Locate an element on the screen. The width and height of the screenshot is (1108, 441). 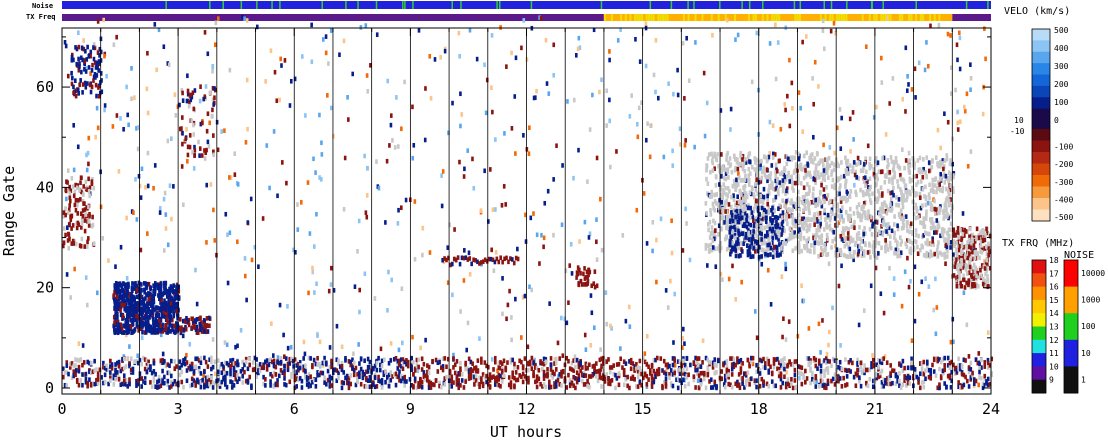
noise-spike is located at coordinates (376, 5).